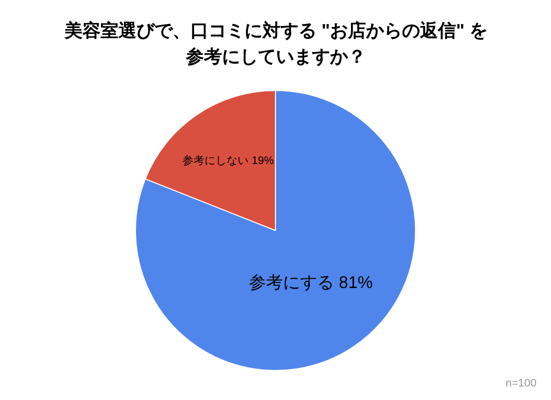  Describe the element at coordinates (275, 43) in the screenshot. I see `chart-title: 美容室選びで、口コミに対する "お店からの返信" を参考にしていますか？` at that location.